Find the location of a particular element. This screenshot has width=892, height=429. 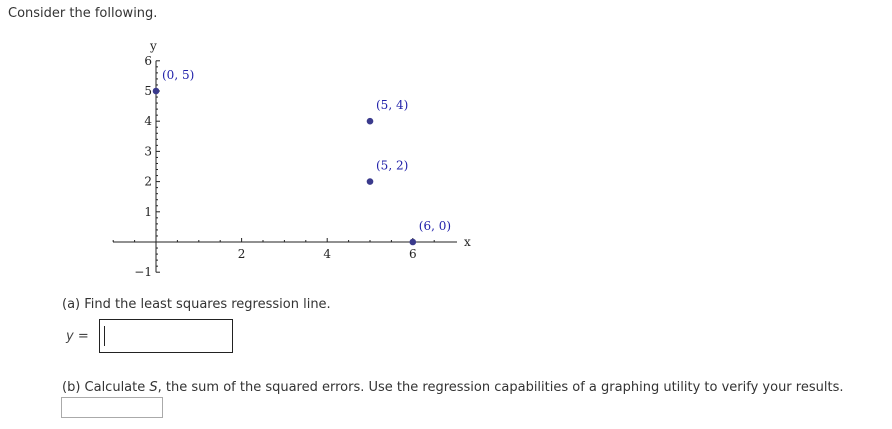

s-variable: S is located at coordinates (153, 387).